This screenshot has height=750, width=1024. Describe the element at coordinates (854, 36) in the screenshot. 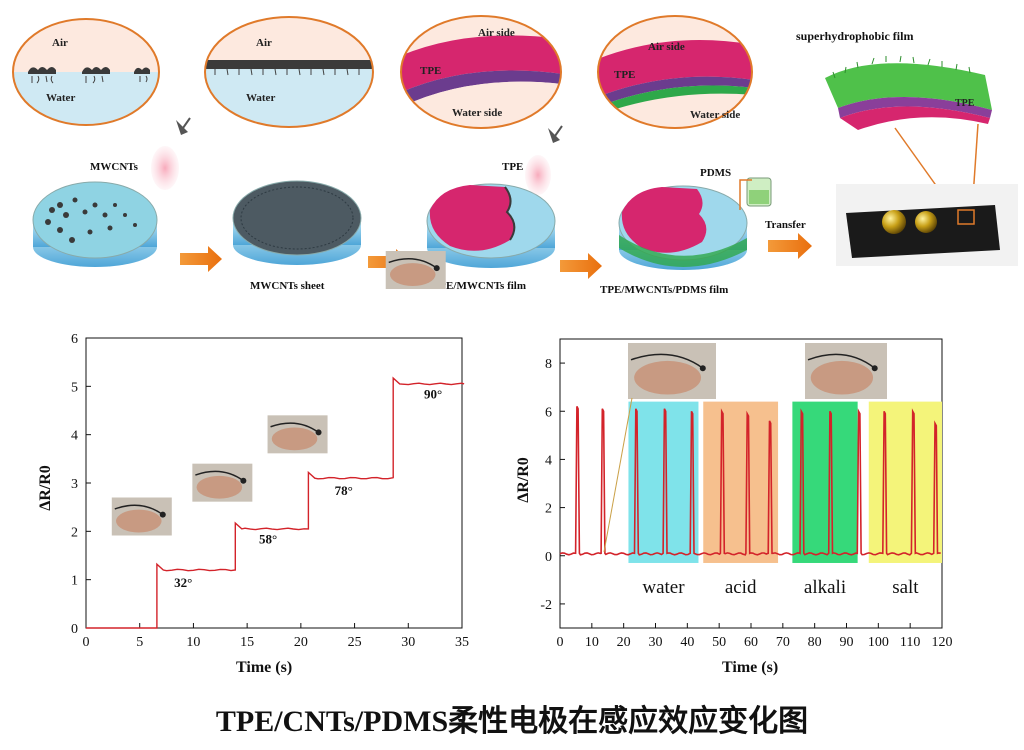

I see `film-title: superhydrophobic film` at that location.